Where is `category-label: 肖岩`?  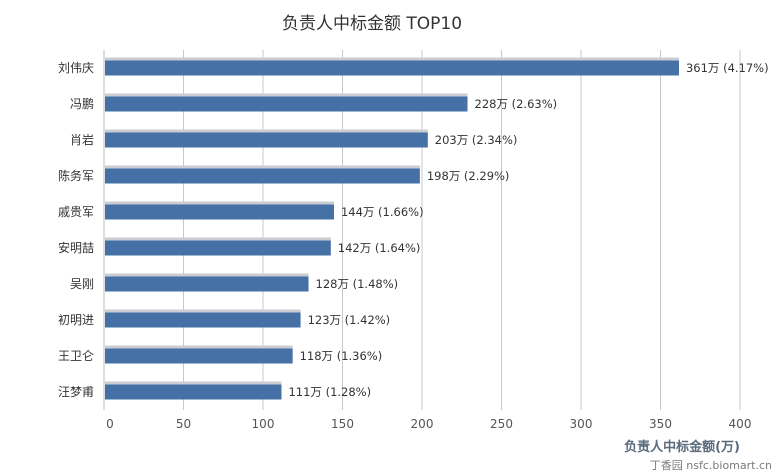 category-label: 肖岩 is located at coordinates (82, 139).